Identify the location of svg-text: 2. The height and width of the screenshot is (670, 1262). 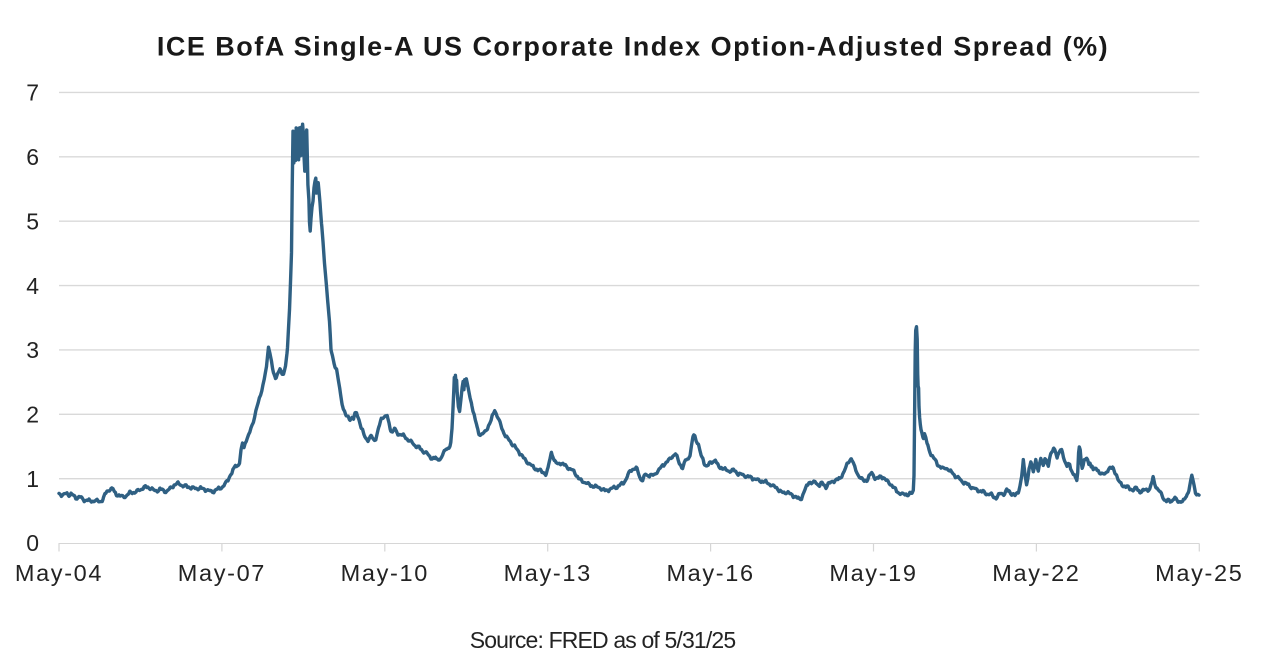
(32, 414).